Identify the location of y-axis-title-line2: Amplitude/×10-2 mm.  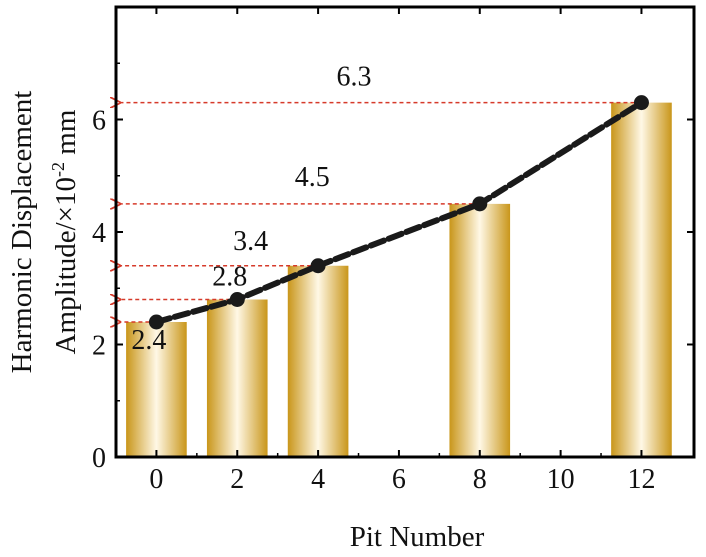
(65, 231).